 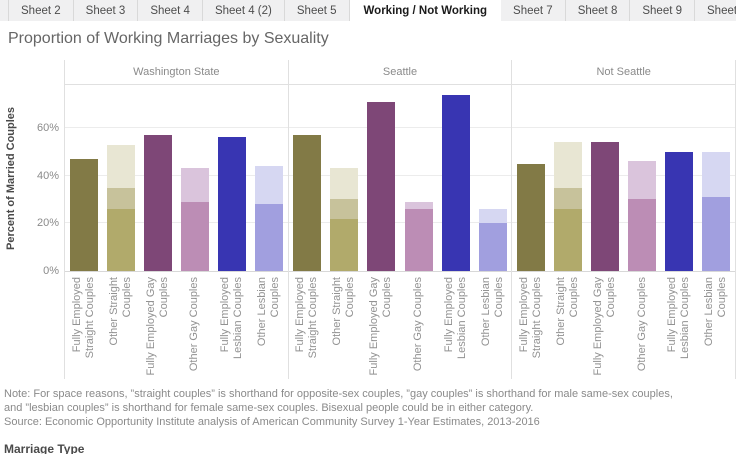 What do you see at coordinates (32, 219) in the screenshot?
I see `y-axis: Percent of Married Couples 0% 20% 40% 60%` at bounding box center [32, 219].